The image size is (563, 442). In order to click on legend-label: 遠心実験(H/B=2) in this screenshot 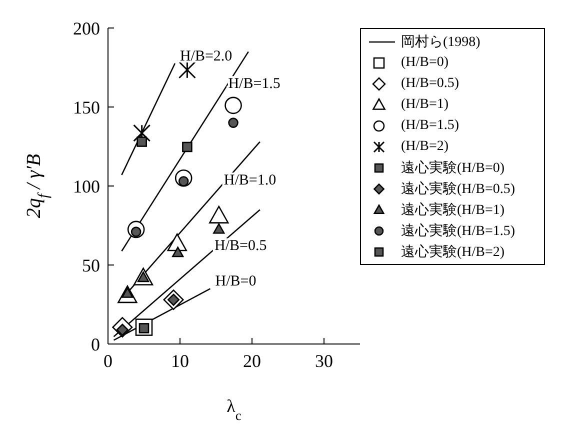, I will do `click(453, 251)`.